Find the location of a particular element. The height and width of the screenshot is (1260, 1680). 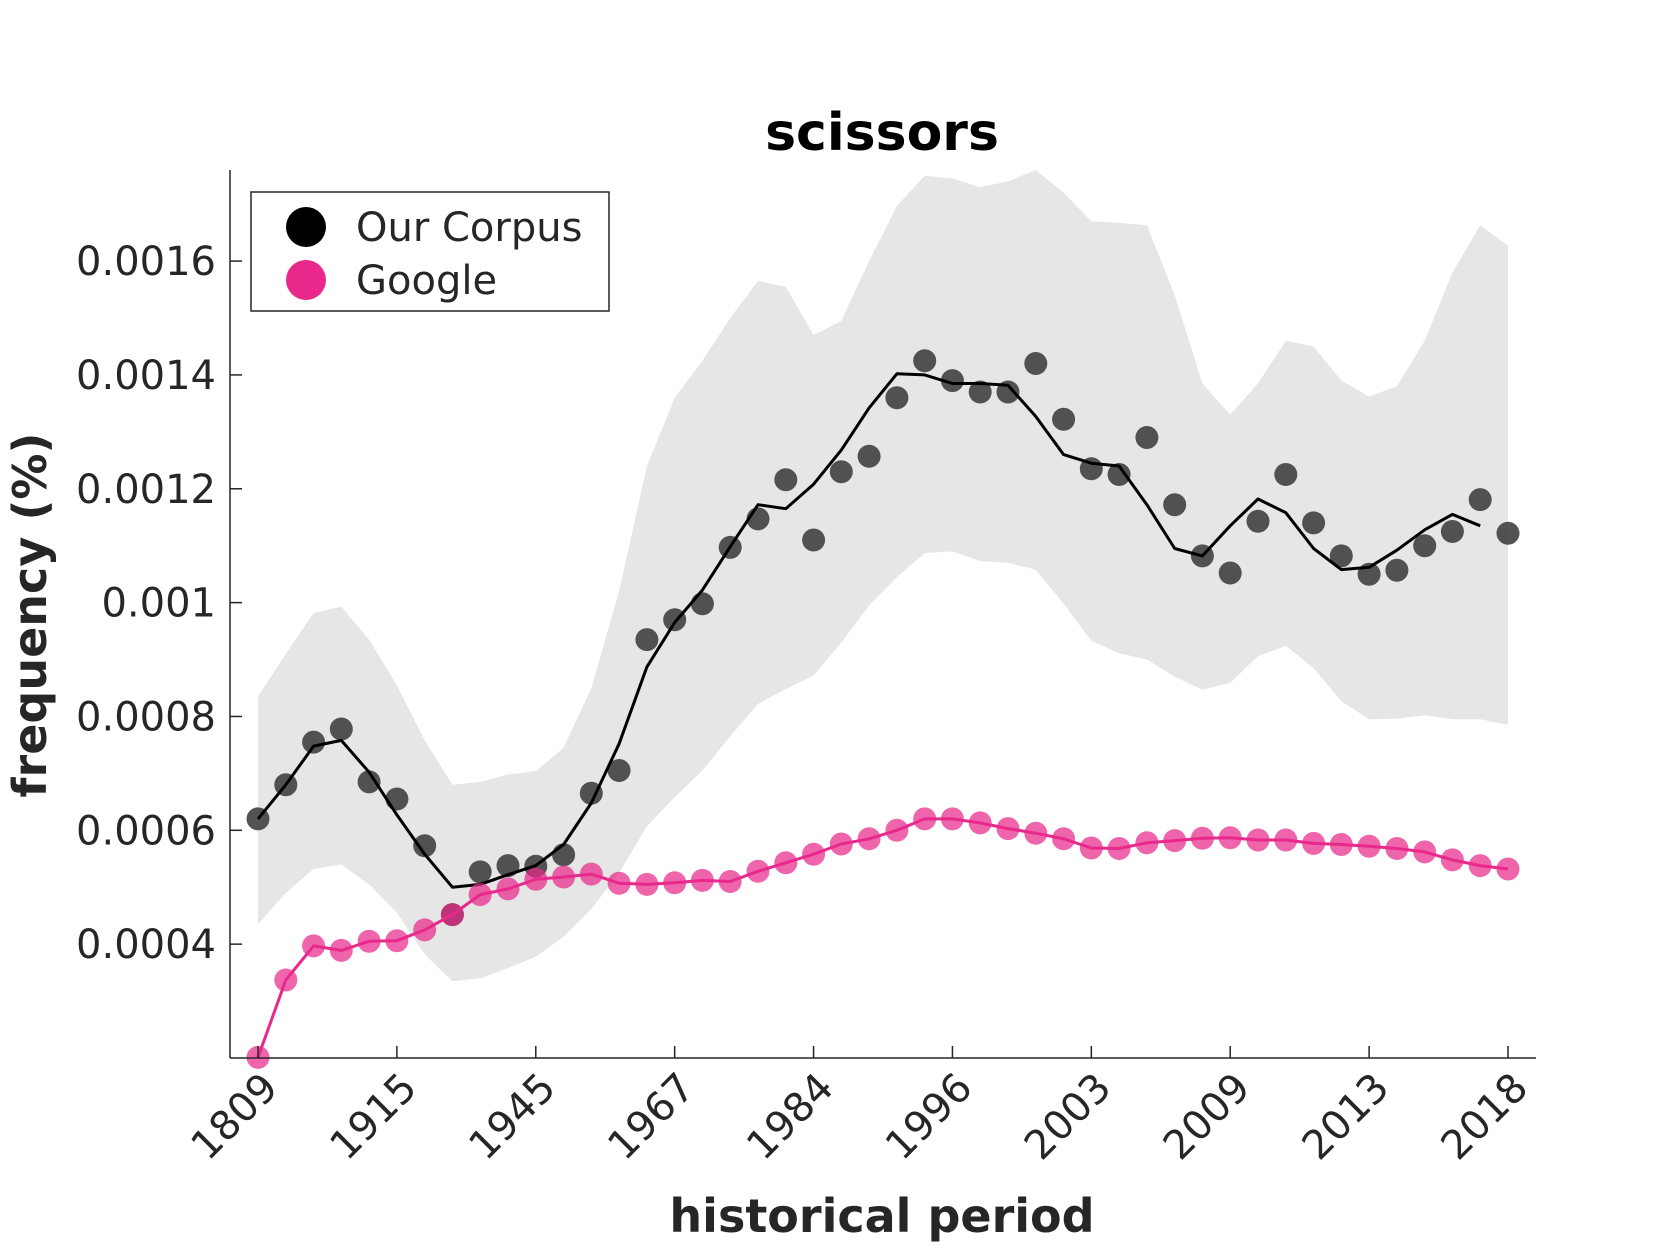

y-axis-label: frequency (%) is located at coordinates (30, 615).